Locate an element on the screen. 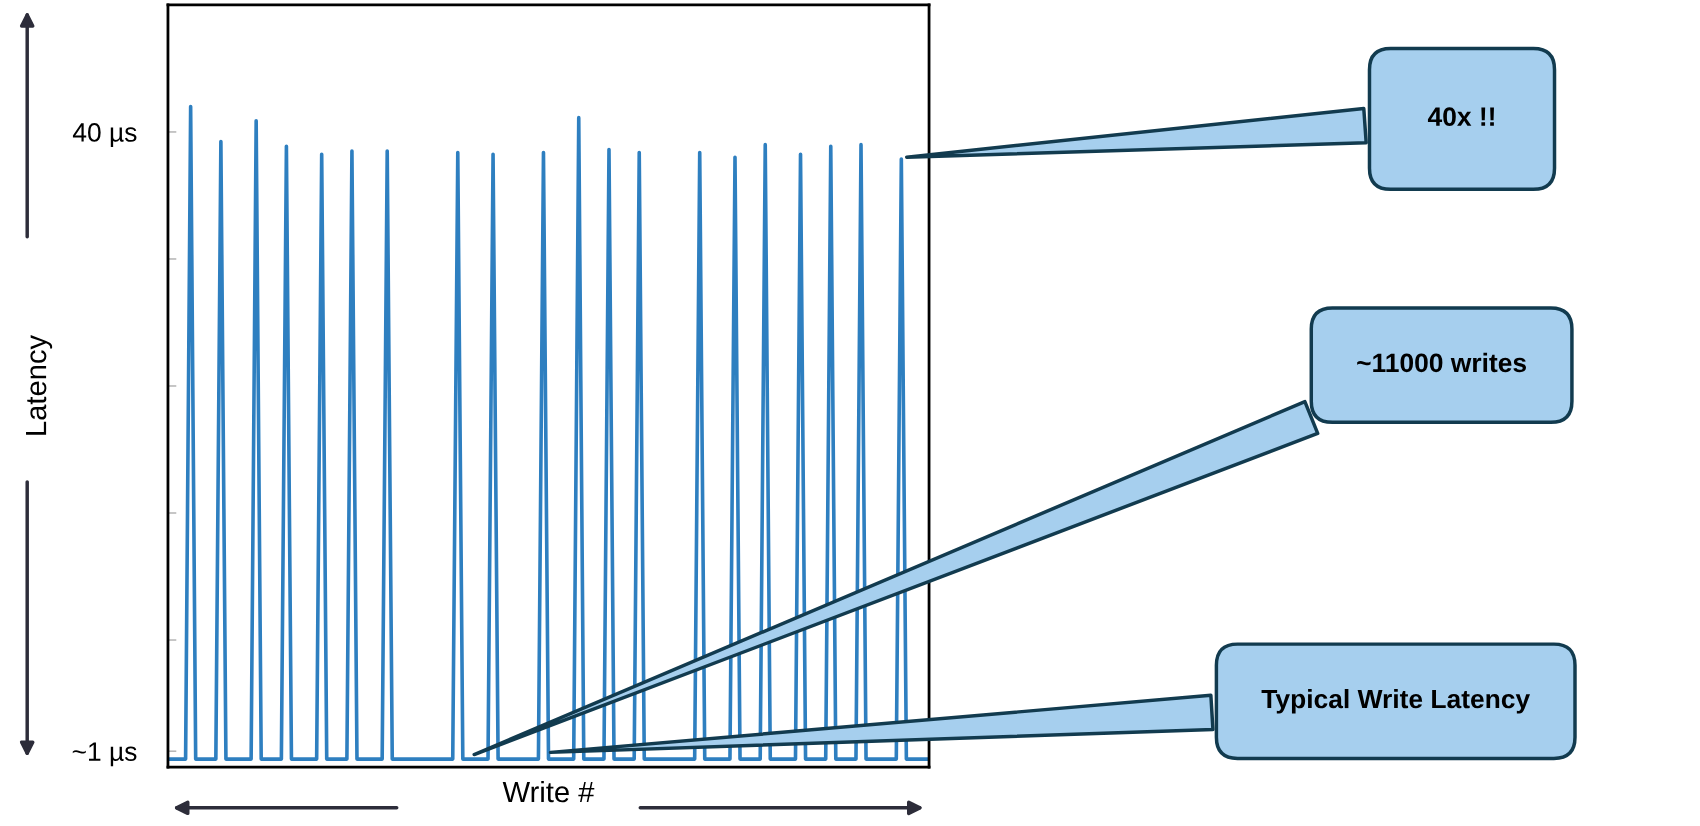 This screenshot has height=826, width=1700. text: 40x !! is located at coordinates (1460, 117).